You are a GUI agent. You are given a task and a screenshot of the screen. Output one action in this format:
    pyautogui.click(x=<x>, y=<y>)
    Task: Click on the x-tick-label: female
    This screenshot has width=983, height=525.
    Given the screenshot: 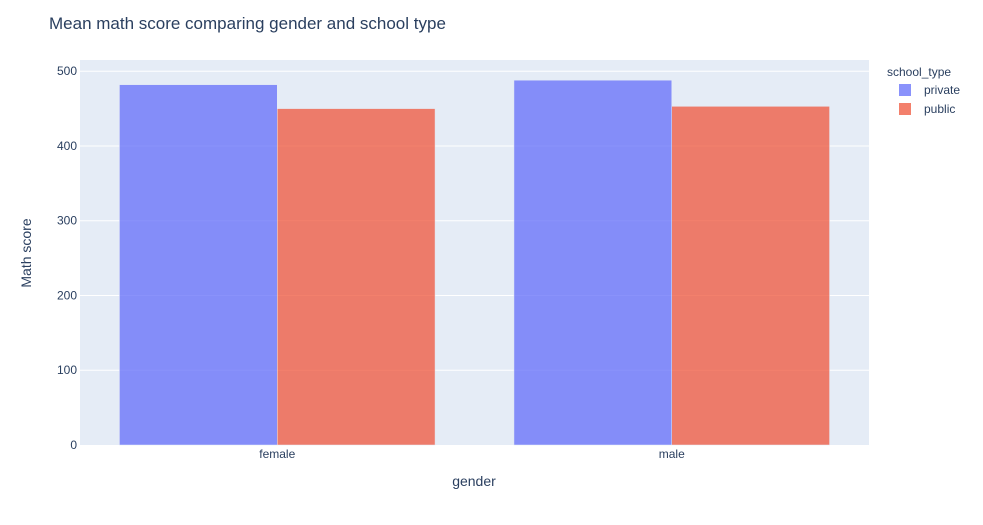 What is the action you would take?
    pyautogui.click(x=277, y=454)
    